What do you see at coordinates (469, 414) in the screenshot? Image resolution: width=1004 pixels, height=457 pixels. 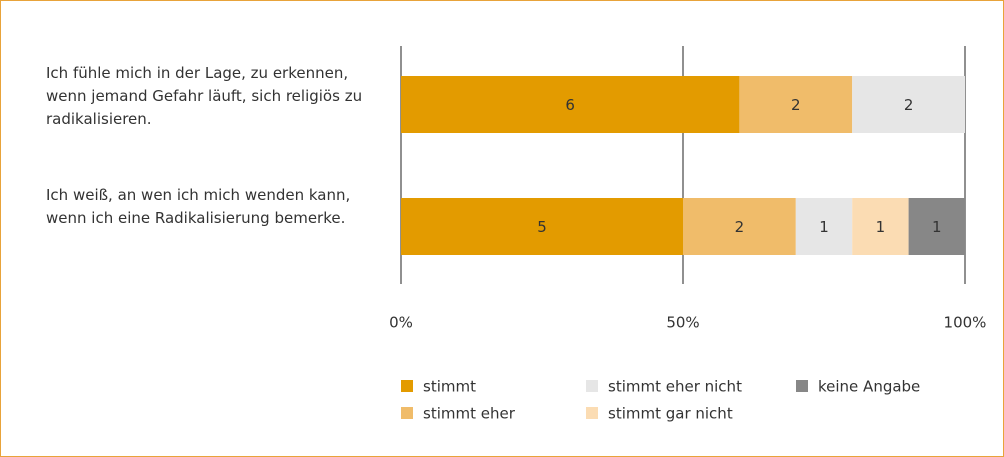 I see `legend-label: stimmt eher` at bounding box center [469, 414].